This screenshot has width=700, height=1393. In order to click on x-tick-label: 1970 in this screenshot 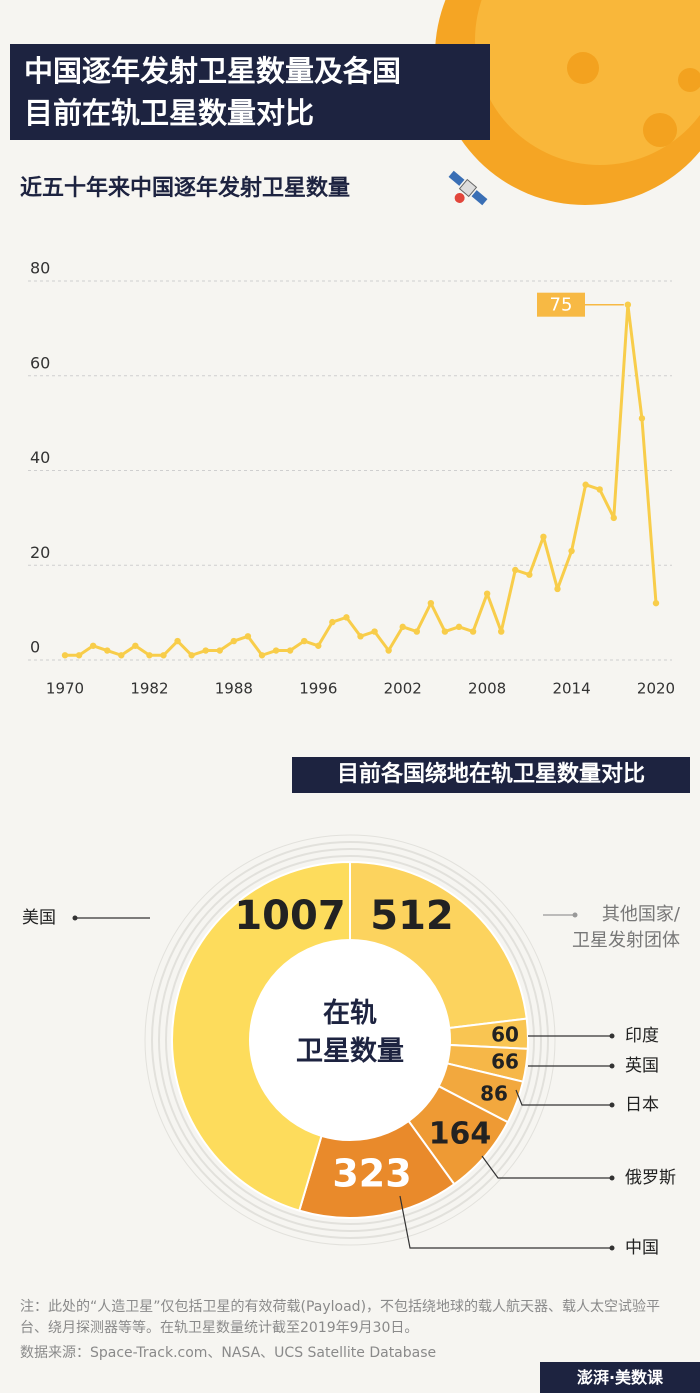, I will do `click(65, 689)`.